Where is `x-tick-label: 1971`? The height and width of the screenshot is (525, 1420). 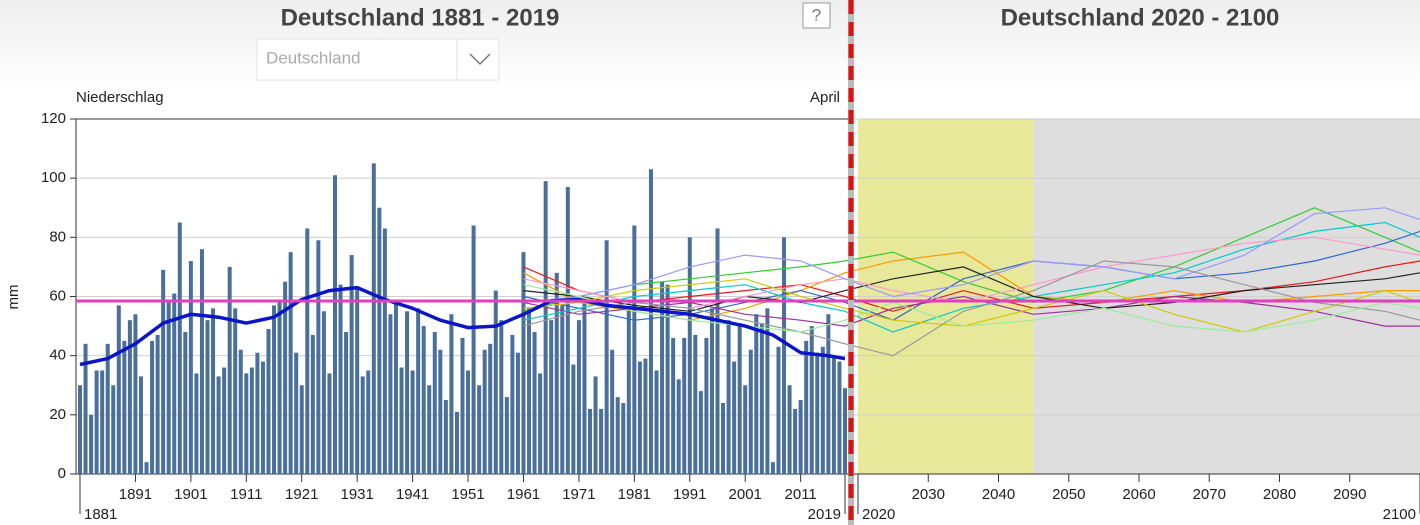 x-tick-label: 1971 is located at coordinates (578, 494).